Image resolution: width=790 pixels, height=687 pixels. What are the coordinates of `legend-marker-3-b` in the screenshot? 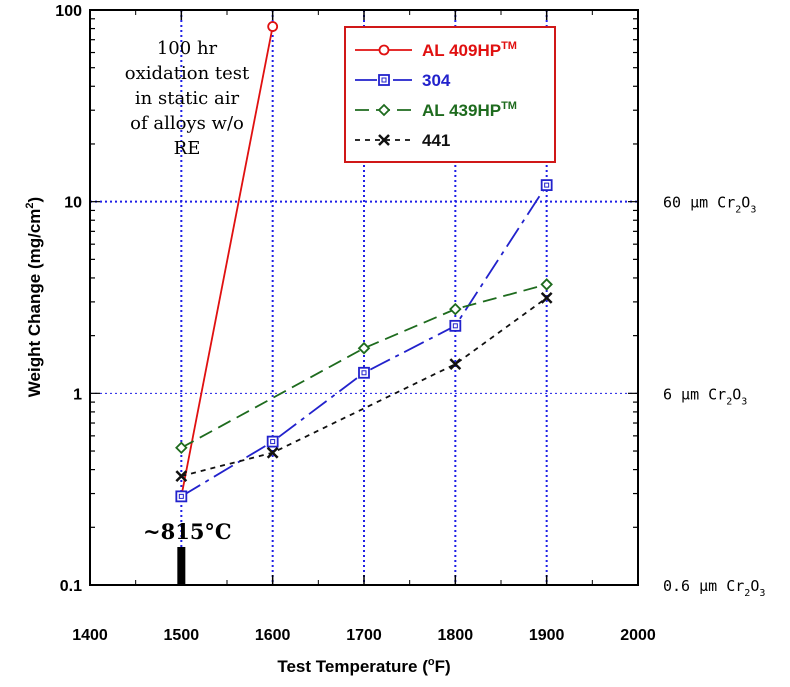 It's located at (384, 140).